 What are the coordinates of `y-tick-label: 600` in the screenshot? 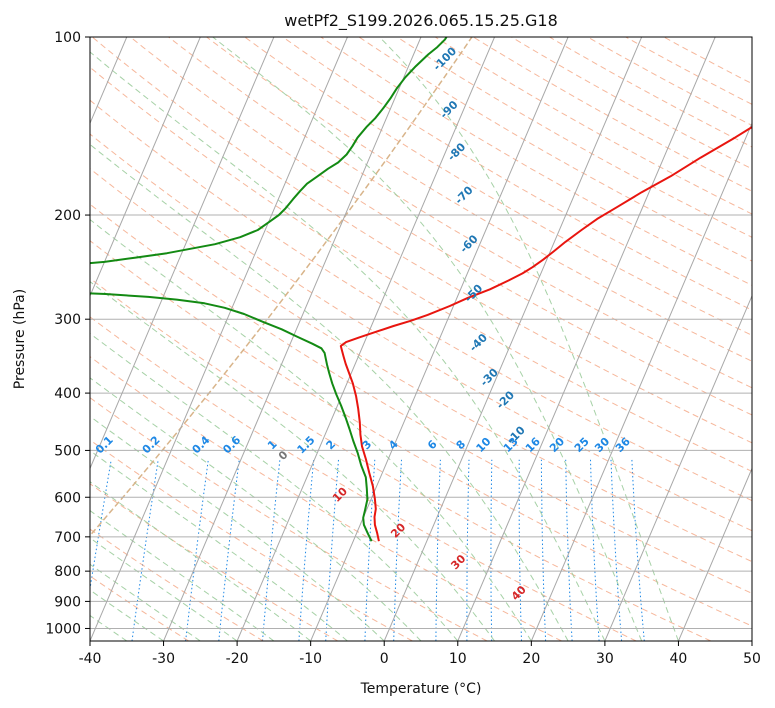 It's located at (67, 498).